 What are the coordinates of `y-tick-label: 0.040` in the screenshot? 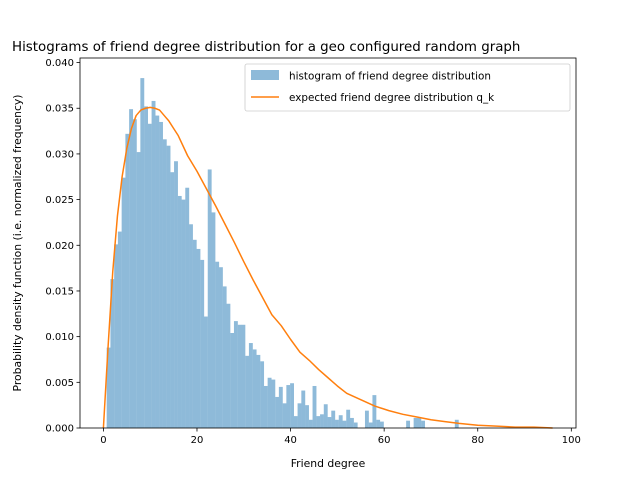 It's located at (59, 63).